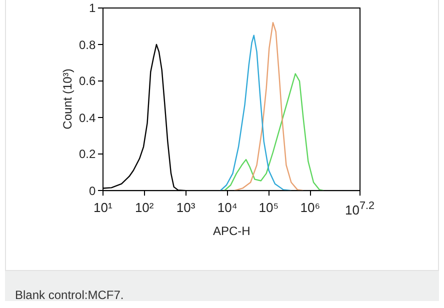  I want to click on x-tick-label: 10$^{7.2}$, so click(360, 208).